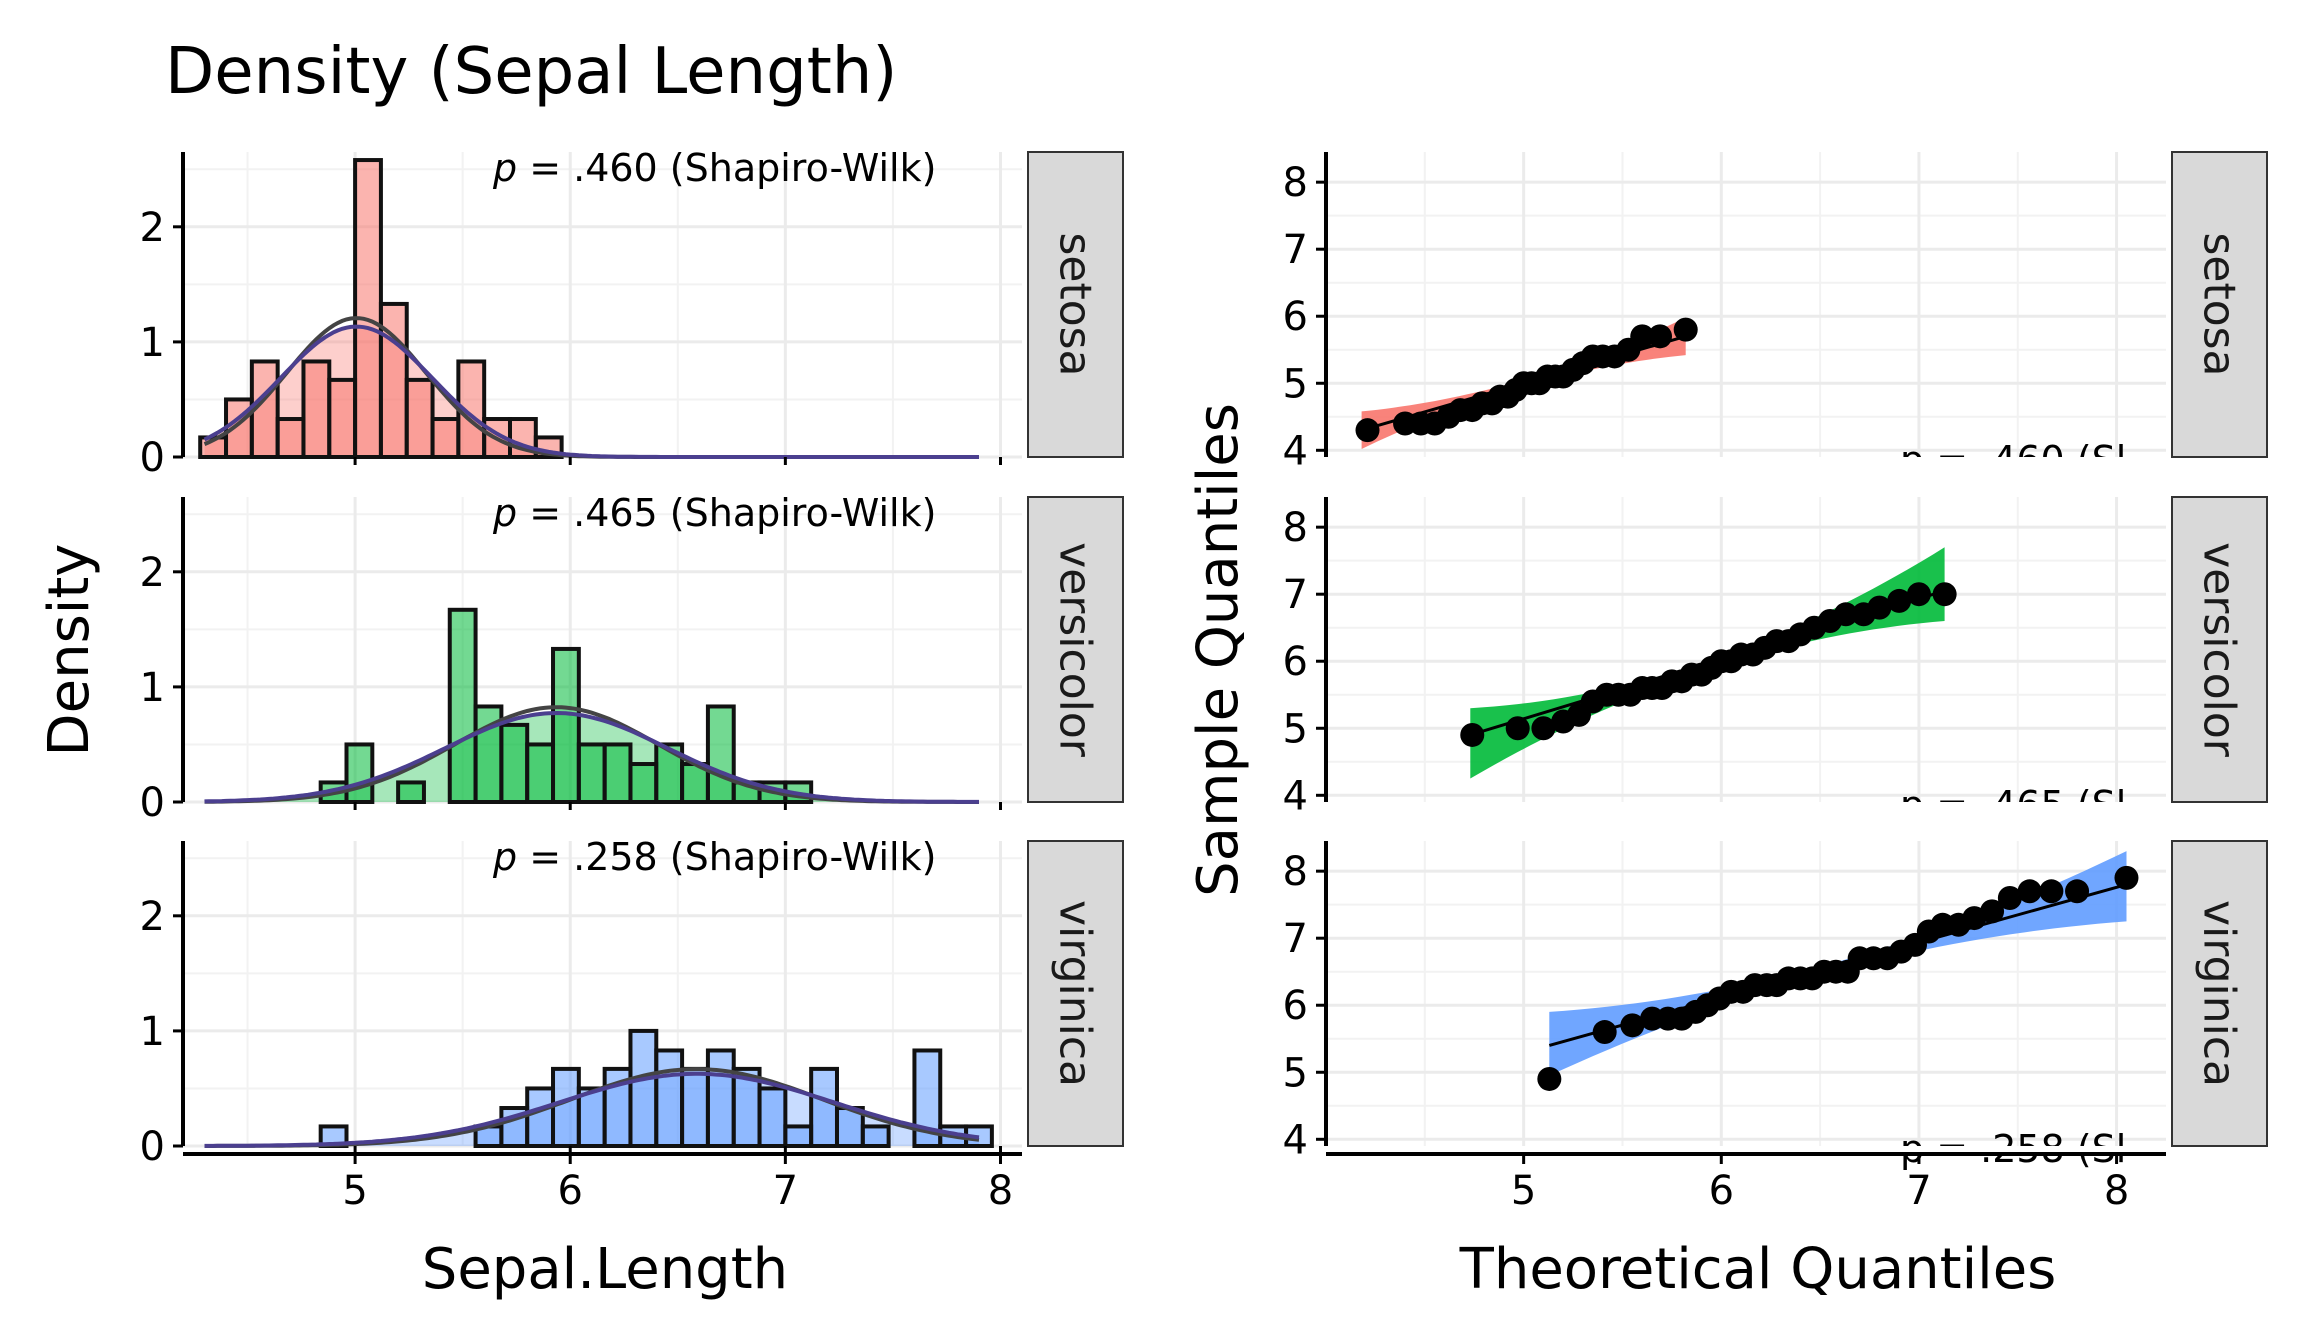 This screenshot has width=2304, height=1344. Describe the element at coordinates (726, 857) in the screenshot. I see `annotation-text: = .258 (Shapiro-Wilk)` at that location.